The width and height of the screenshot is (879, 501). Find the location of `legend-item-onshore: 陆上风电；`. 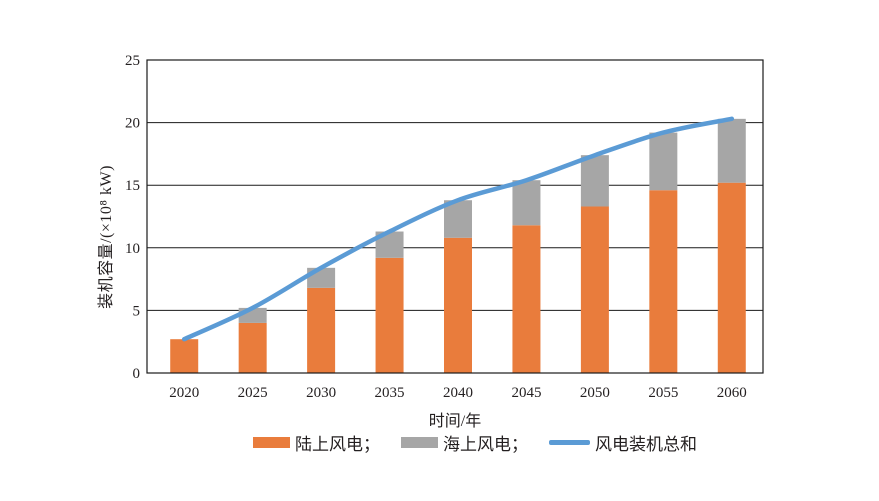

legend-item-onshore: 陆上风电； is located at coordinates (316, 442).